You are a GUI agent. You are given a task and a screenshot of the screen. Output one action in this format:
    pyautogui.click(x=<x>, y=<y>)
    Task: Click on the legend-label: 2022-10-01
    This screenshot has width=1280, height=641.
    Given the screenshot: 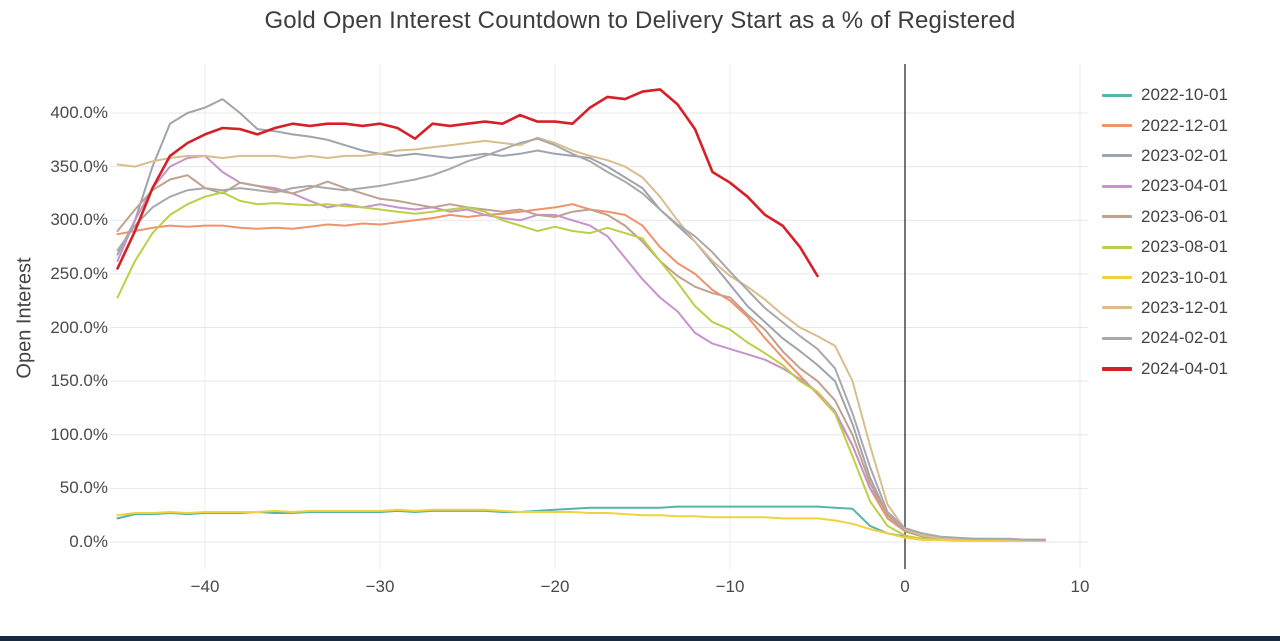 What is the action you would take?
    pyautogui.click(x=1184, y=95)
    